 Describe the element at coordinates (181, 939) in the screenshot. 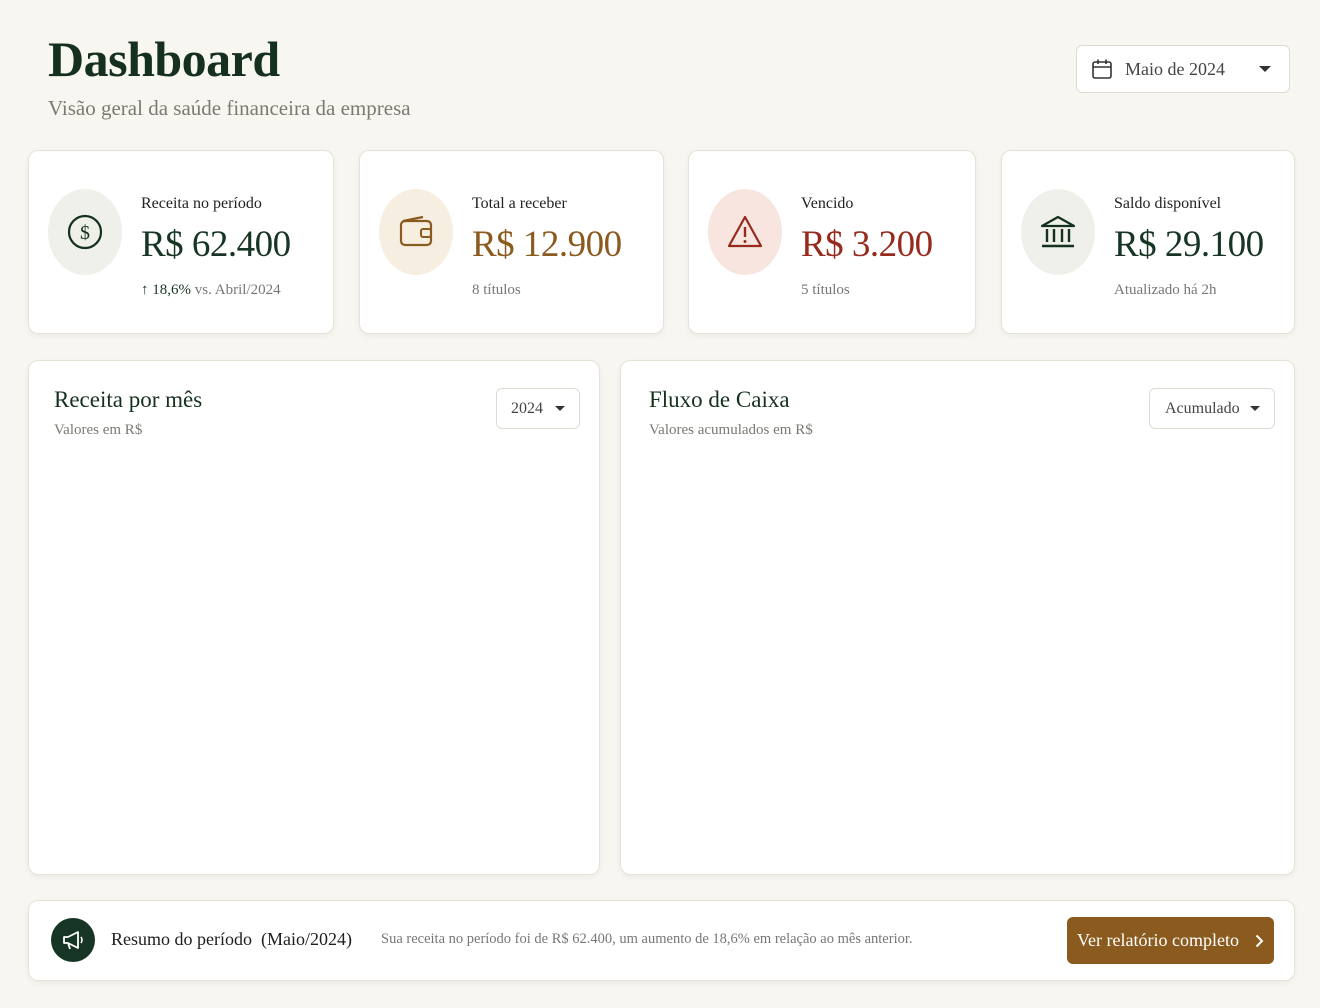

I see `summary-title: Resumo do período` at that location.